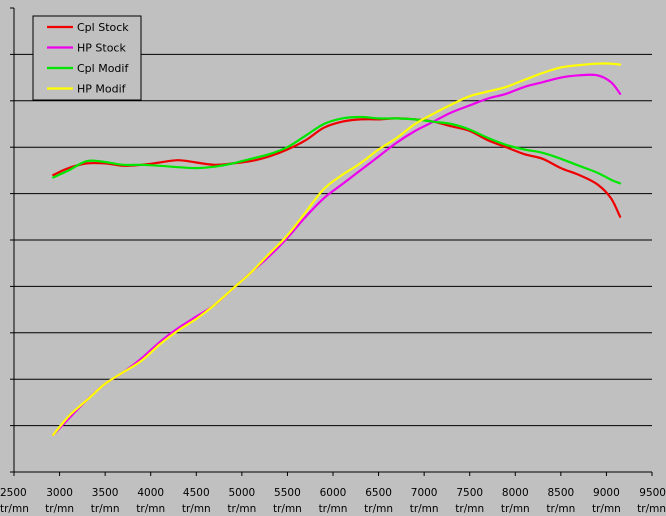  I want to click on legend-label-cpl-modif: Cpl Modif, so click(103, 68).